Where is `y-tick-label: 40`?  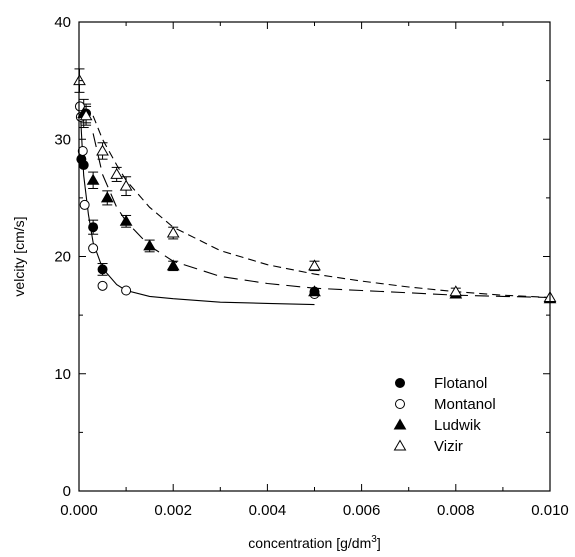 y-tick-label: 40 is located at coordinates (62, 22).